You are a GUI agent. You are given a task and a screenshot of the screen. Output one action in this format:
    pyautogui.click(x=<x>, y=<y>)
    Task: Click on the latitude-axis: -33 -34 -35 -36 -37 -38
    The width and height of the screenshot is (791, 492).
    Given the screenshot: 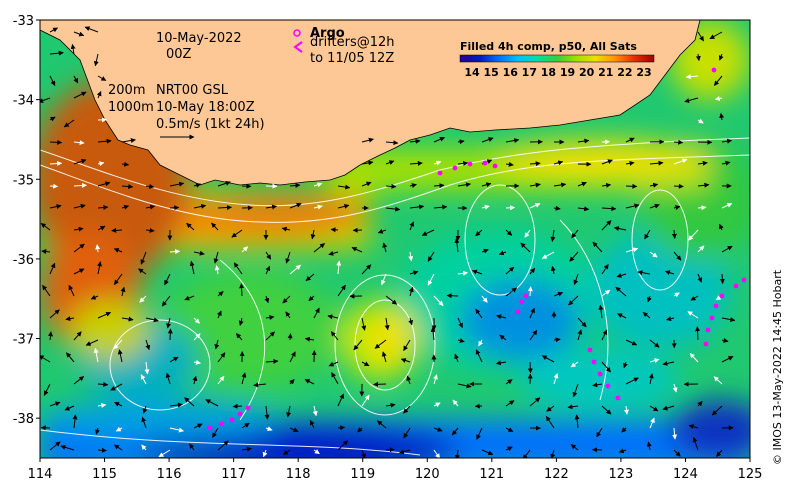 What is the action you would take?
    pyautogui.click(x=26, y=220)
    